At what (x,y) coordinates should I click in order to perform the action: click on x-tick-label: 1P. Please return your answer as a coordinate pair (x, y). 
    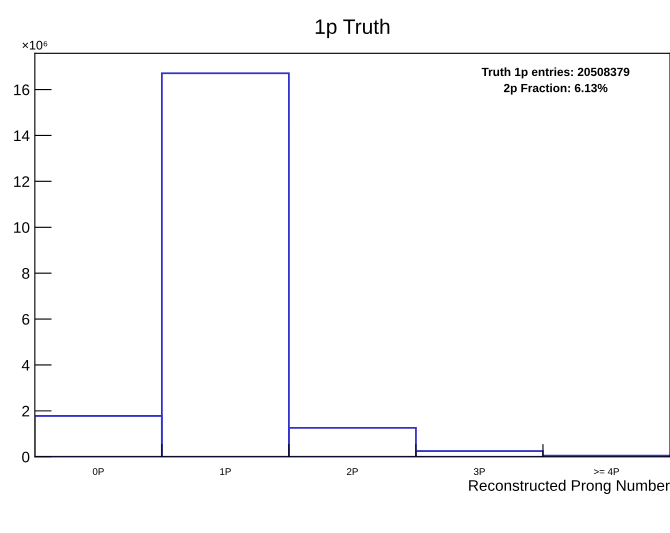
    Looking at the image, I should click on (225, 471).